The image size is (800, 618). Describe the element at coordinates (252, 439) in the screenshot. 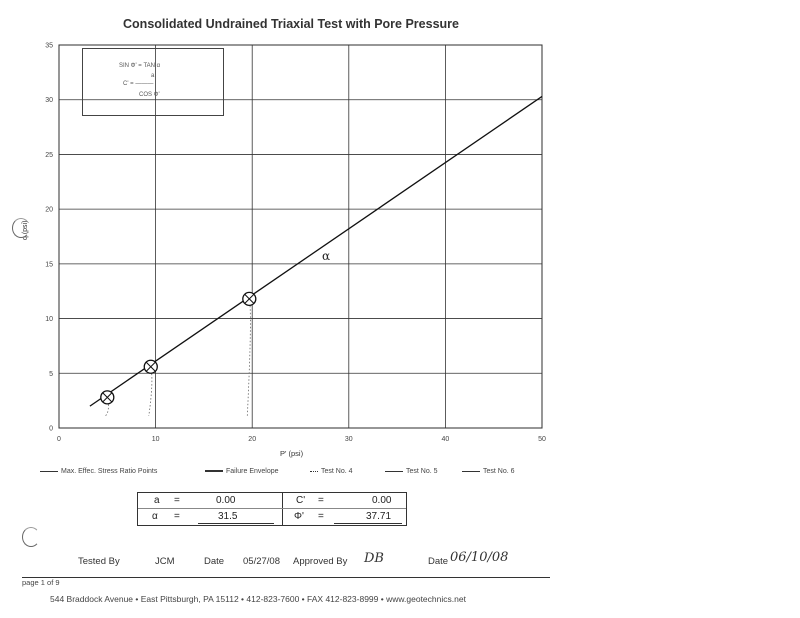

I see `x-tick-label: 20` at that location.